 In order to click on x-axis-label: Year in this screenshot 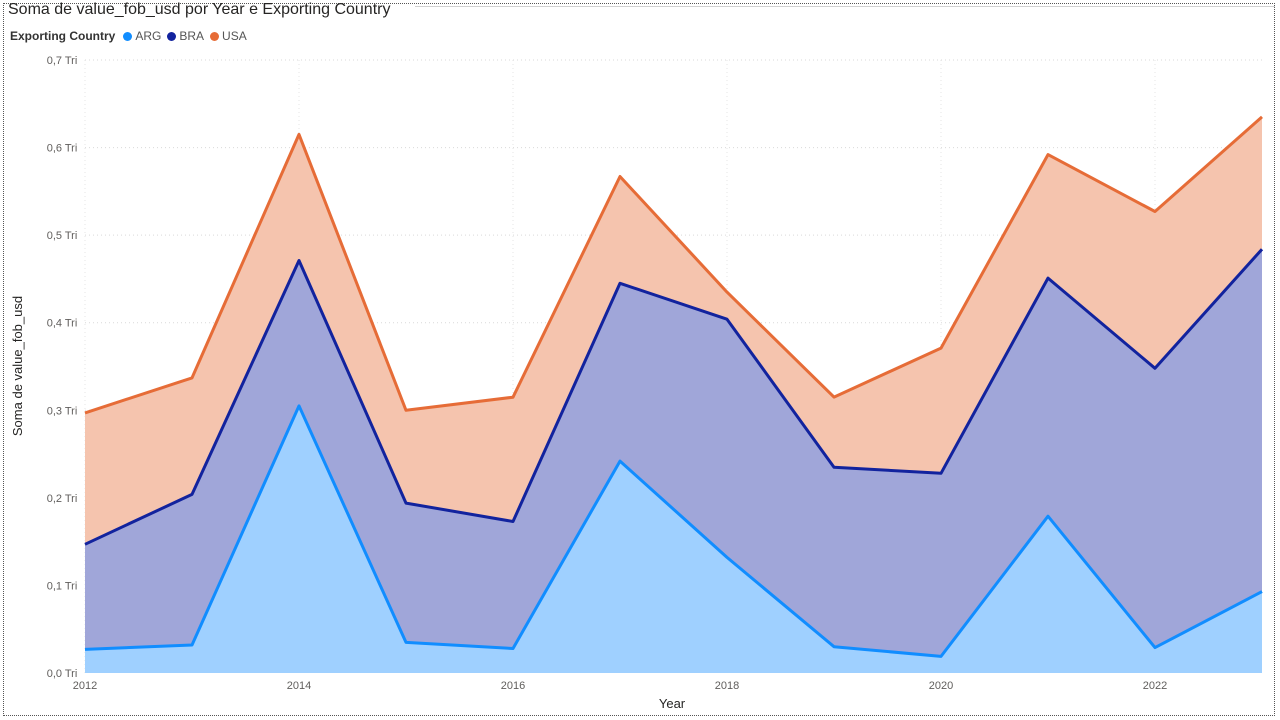, I will do `click(672, 703)`.